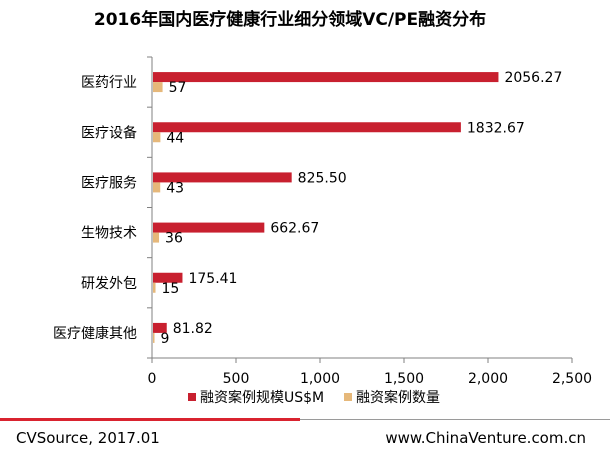 The image size is (610, 449). I want to click on amount-data-label: 175.41, so click(212, 279).